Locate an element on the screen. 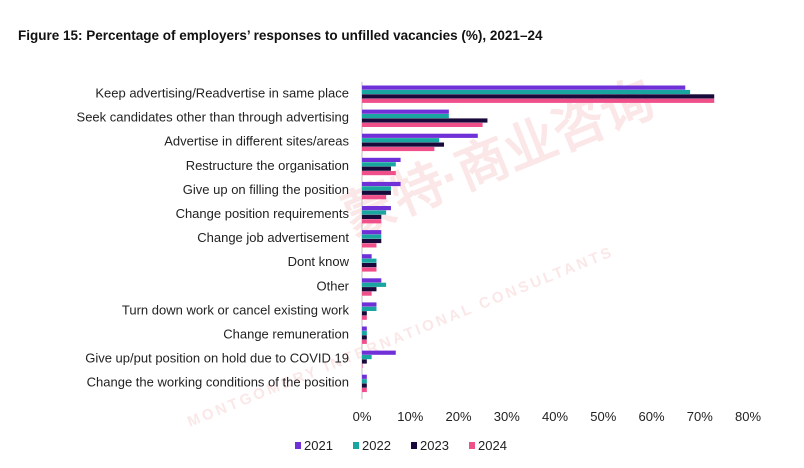 The height and width of the screenshot is (468, 804). category-label: Turn down work or cancel existing work is located at coordinates (236, 309).